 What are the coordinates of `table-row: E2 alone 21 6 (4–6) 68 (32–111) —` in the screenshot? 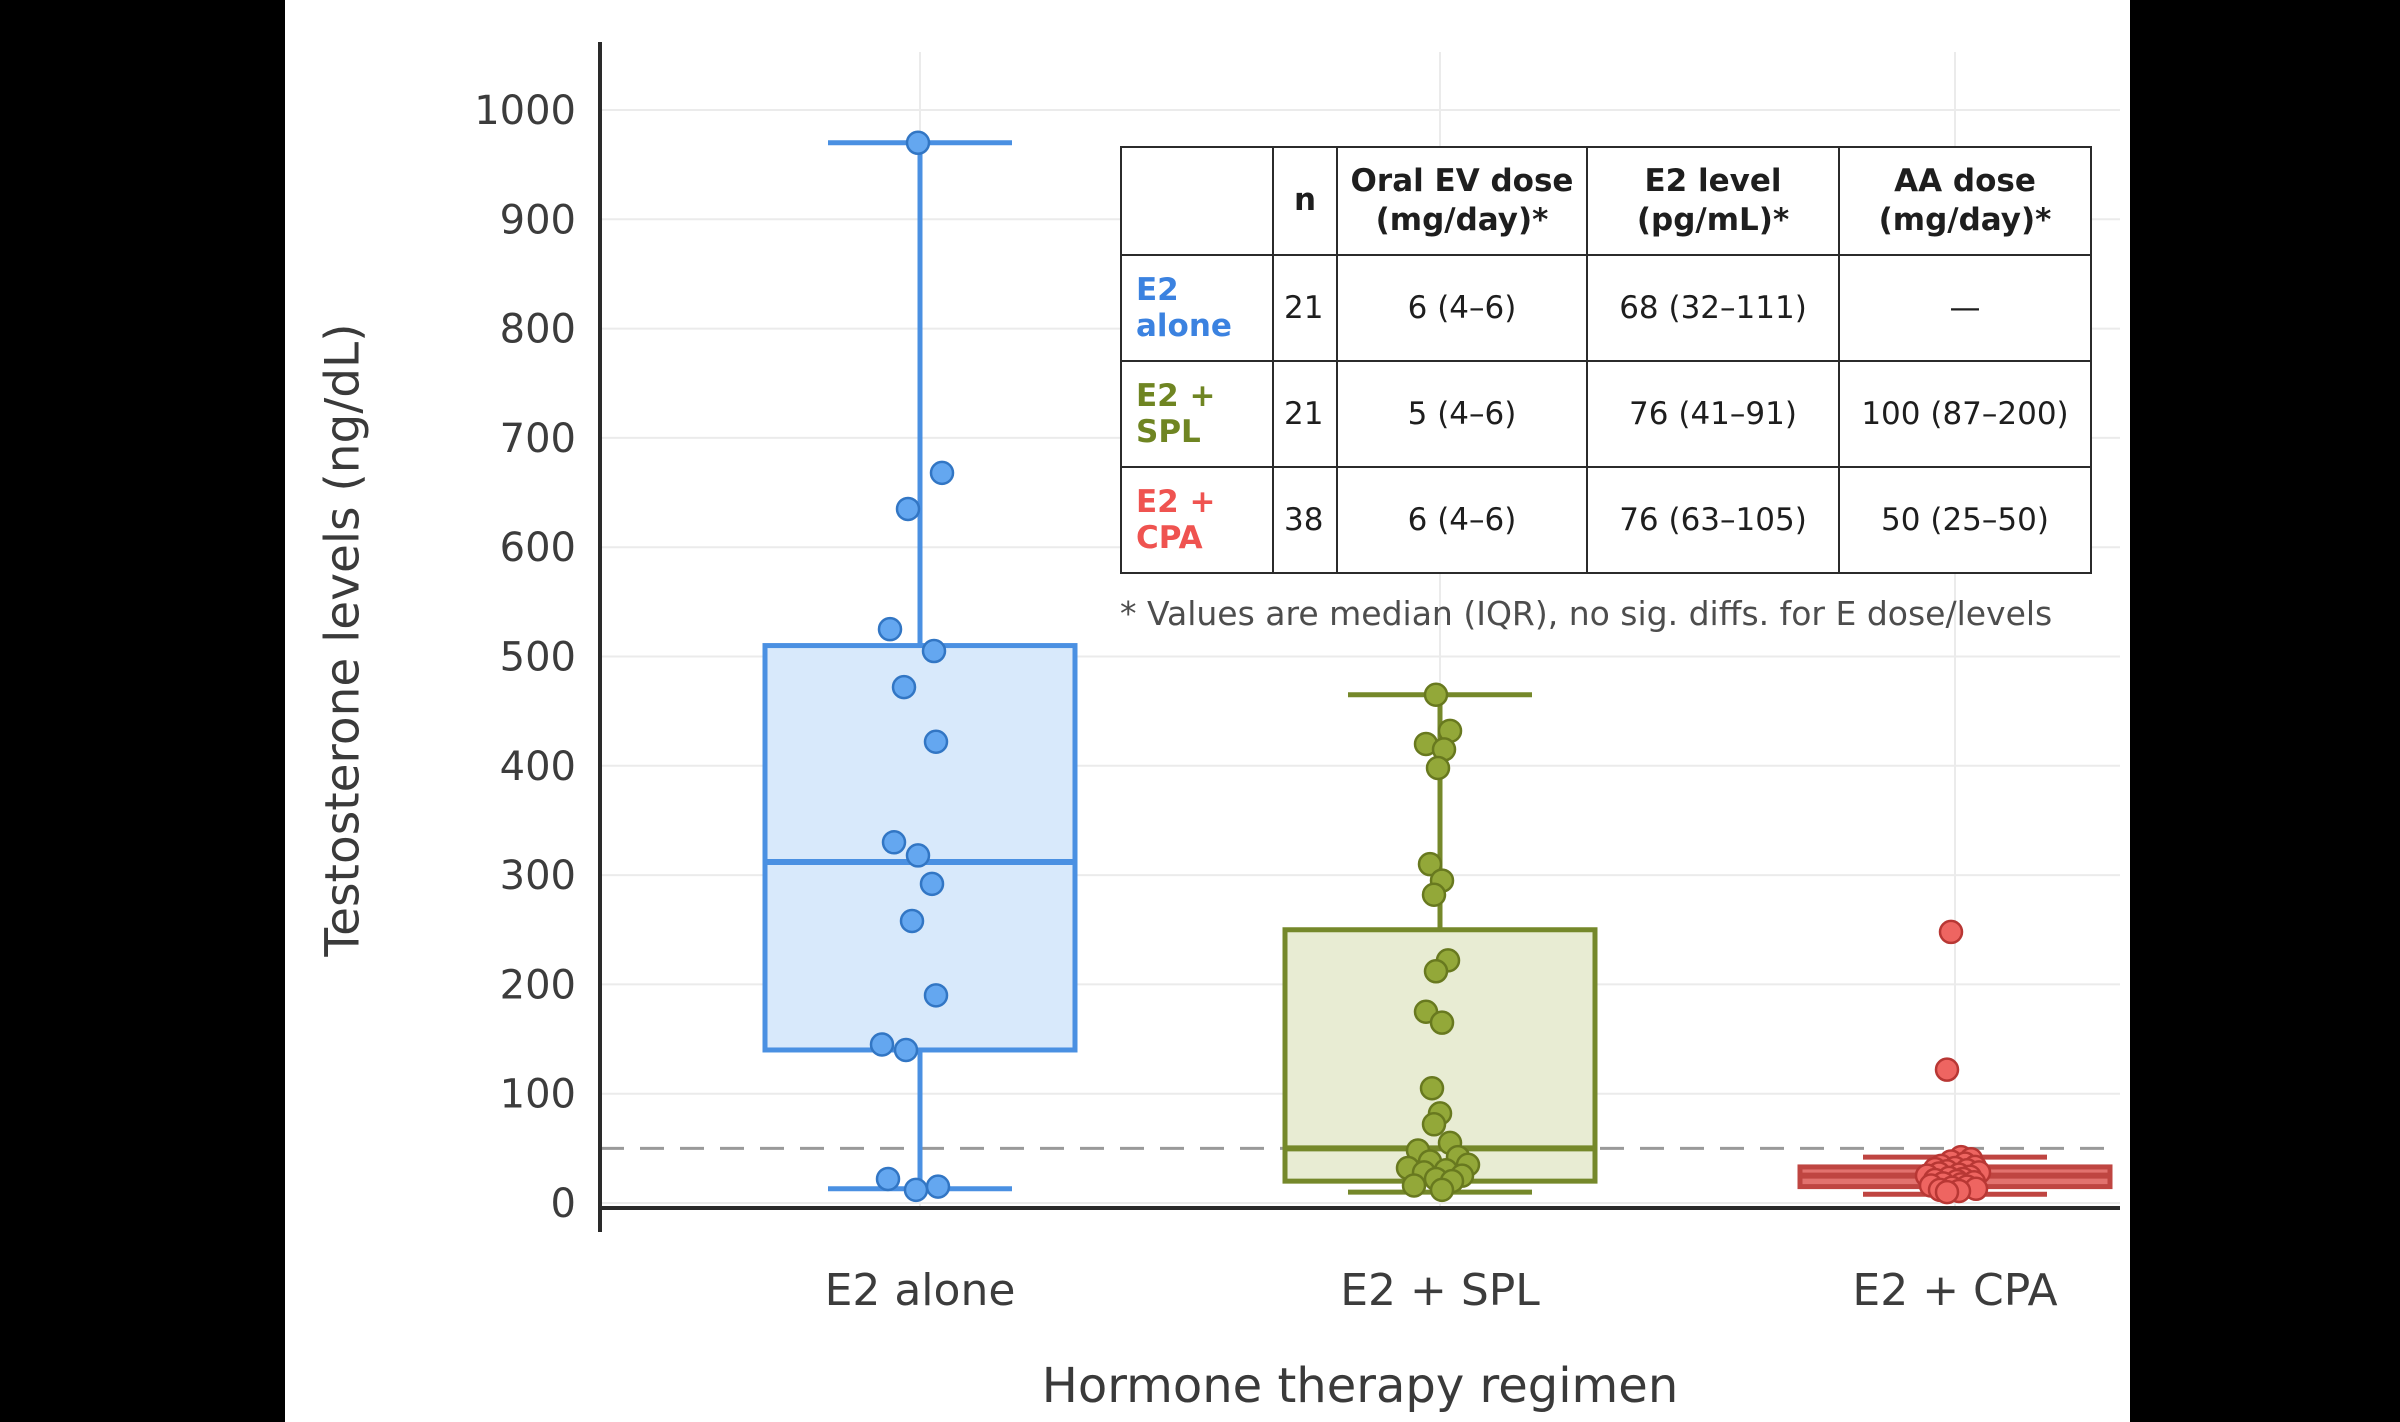 It's located at (1606, 307).